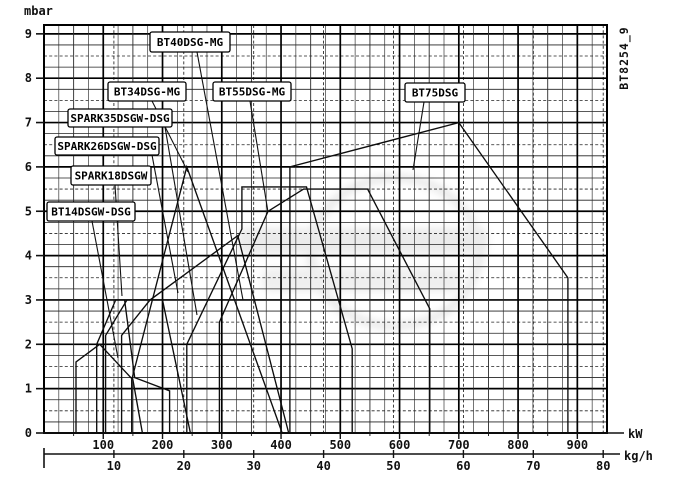 The image size is (700, 478). I want to click on kw-tick-label: 600, so click(400, 445).